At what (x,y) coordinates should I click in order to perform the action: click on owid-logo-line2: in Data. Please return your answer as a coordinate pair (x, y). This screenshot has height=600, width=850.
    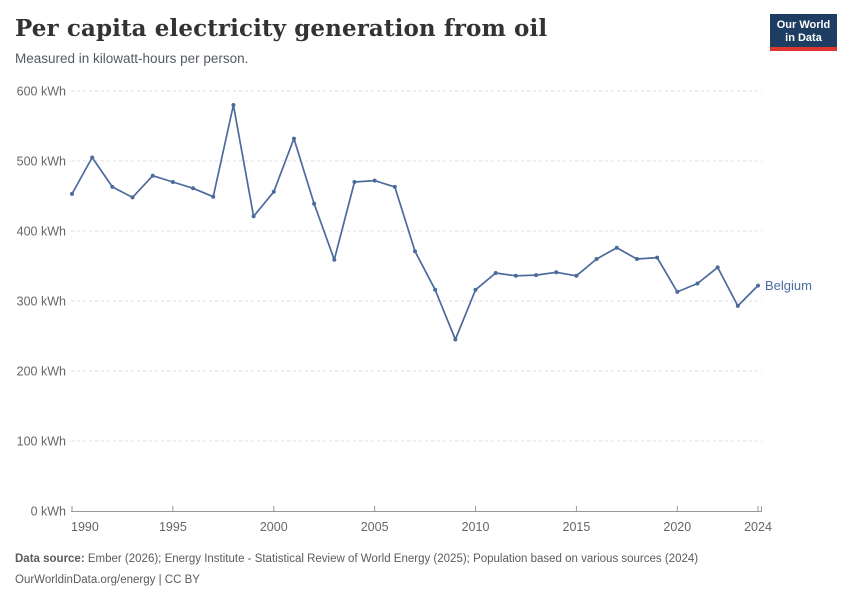
    Looking at the image, I should click on (803, 38).